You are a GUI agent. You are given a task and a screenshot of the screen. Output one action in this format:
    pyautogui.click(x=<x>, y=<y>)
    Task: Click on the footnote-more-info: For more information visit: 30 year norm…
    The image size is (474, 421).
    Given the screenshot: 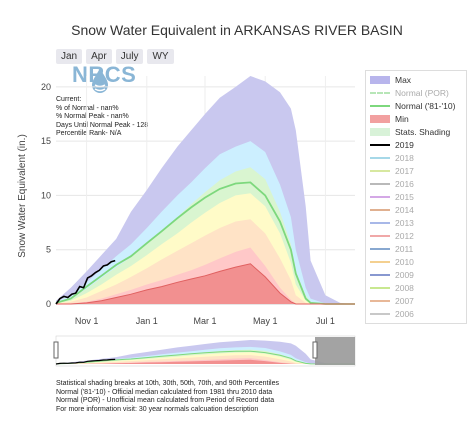 What is the action you would take?
    pyautogui.click(x=157, y=409)
    